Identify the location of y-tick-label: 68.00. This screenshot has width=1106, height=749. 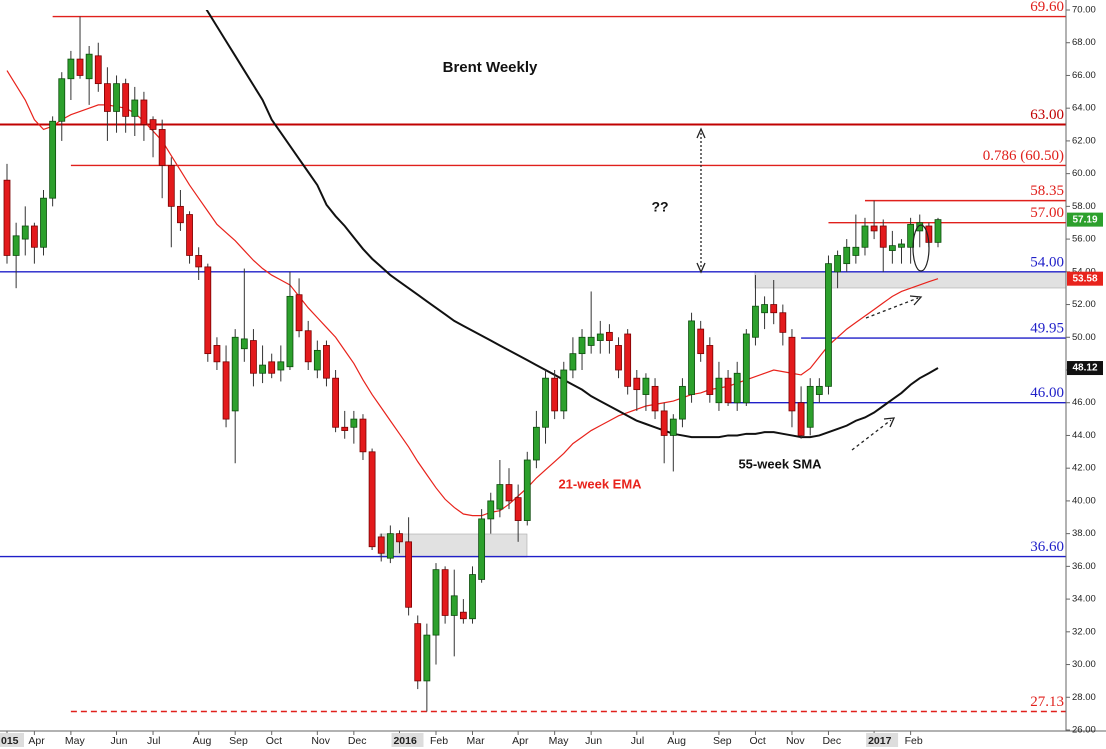
(1084, 42).